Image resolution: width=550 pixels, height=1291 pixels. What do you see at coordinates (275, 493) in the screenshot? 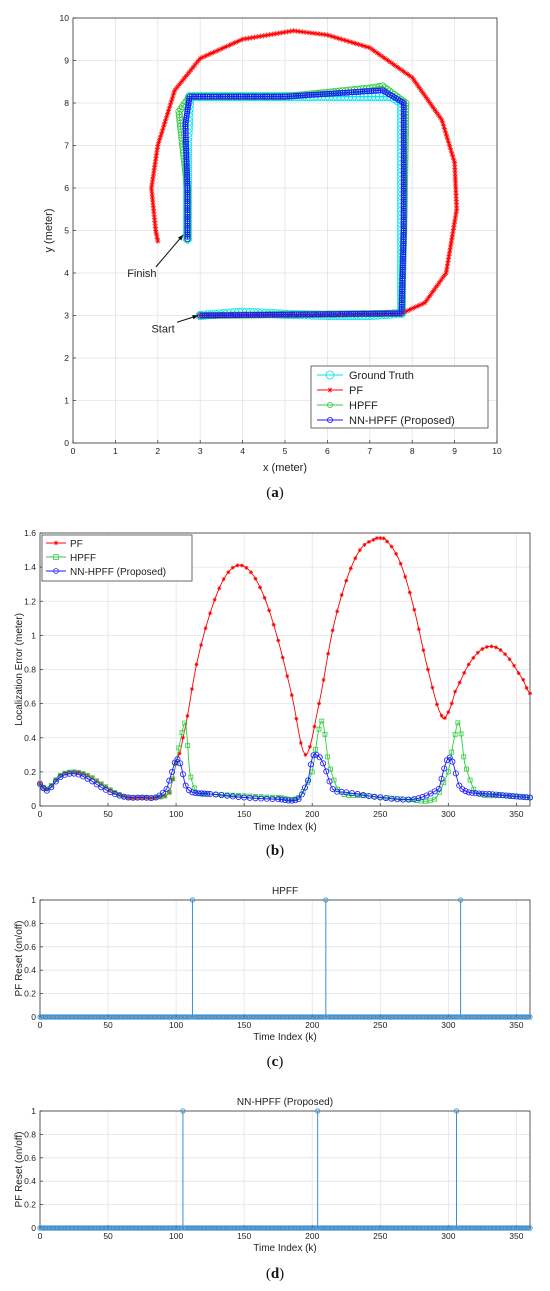
I see `caption-a: (a)` at bounding box center [275, 493].